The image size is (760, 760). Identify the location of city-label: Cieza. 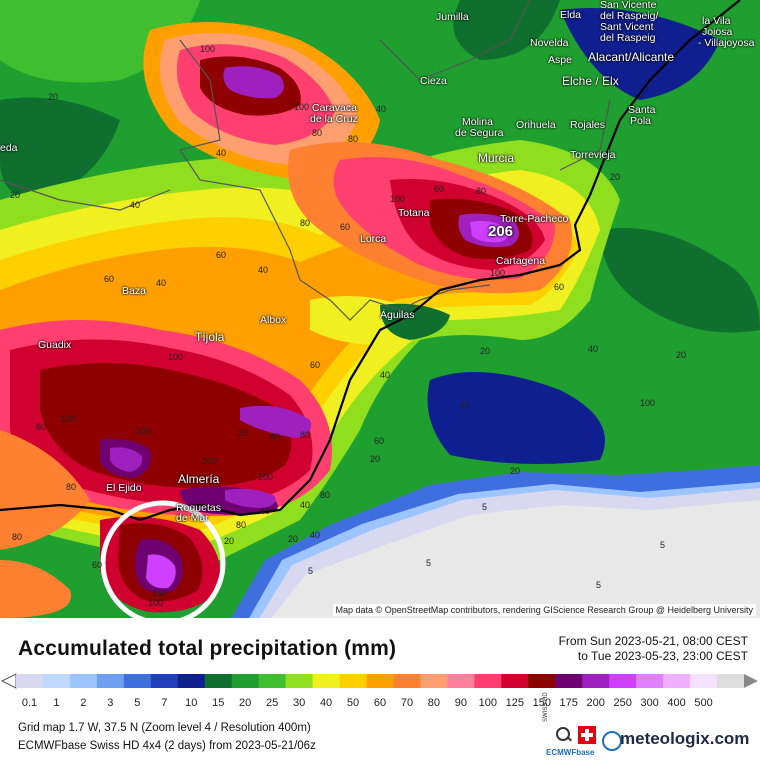
(433, 81).